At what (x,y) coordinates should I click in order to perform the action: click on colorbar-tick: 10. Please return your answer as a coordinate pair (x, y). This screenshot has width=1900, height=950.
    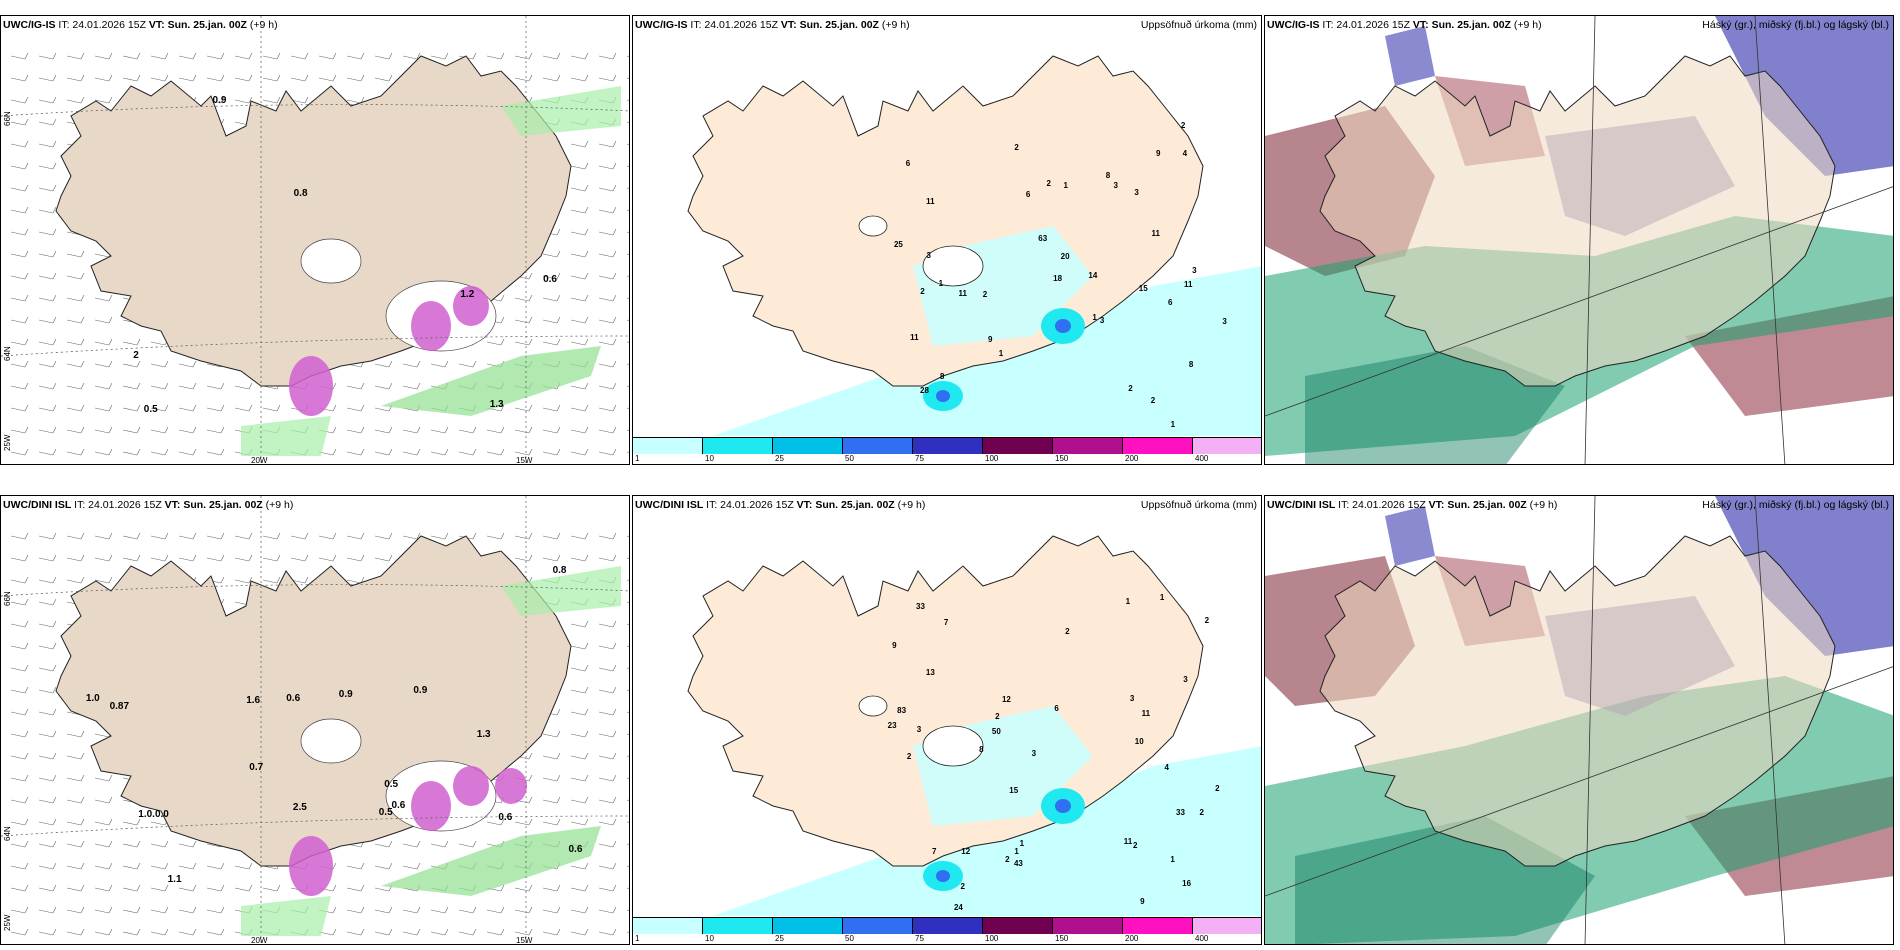
    Looking at the image, I should click on (709, 938).